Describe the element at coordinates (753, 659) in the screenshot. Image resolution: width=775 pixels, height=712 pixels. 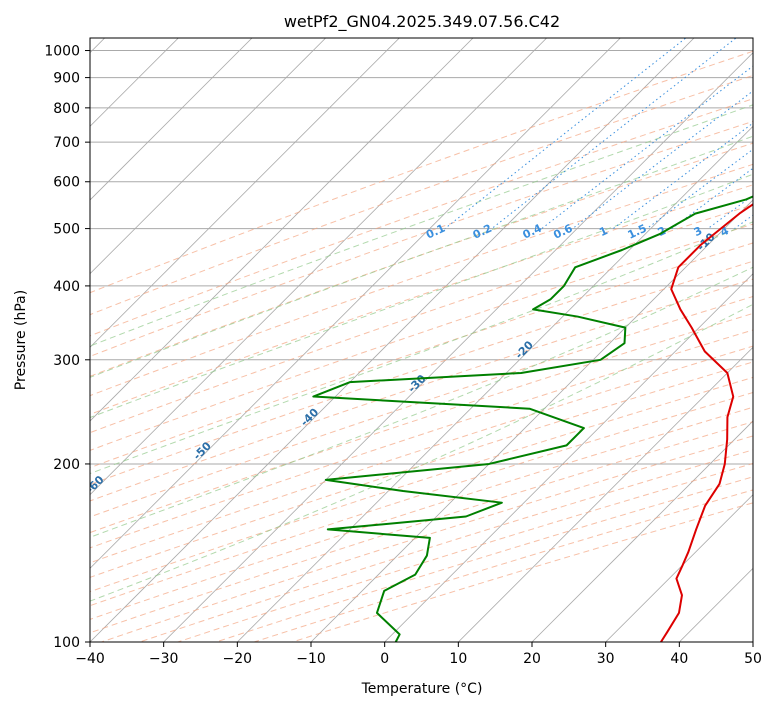
I see `x-tick-label: 50` at that location.